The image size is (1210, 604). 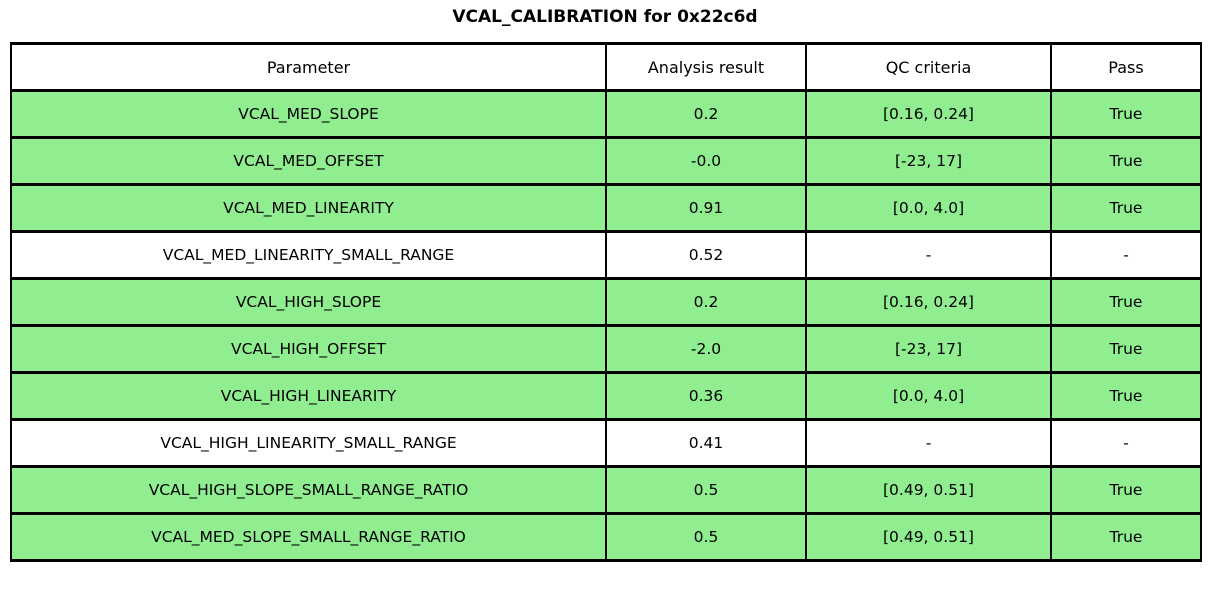 I want to click on header-pass: Pass, so click(x=1126, y=67).